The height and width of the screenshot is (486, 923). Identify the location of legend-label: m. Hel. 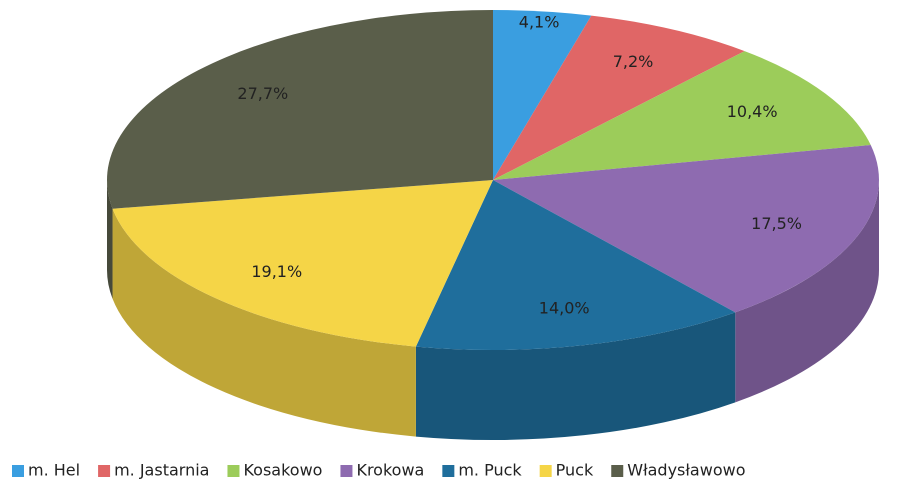
(54, 470).